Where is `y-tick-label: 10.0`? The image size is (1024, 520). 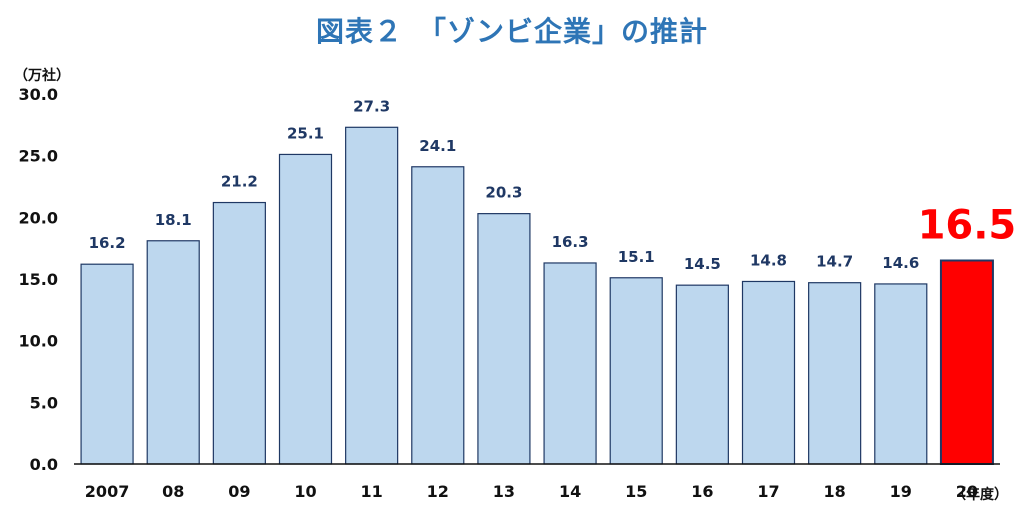 y-tick-label: 10.0 is located at coordinates (38, 341).